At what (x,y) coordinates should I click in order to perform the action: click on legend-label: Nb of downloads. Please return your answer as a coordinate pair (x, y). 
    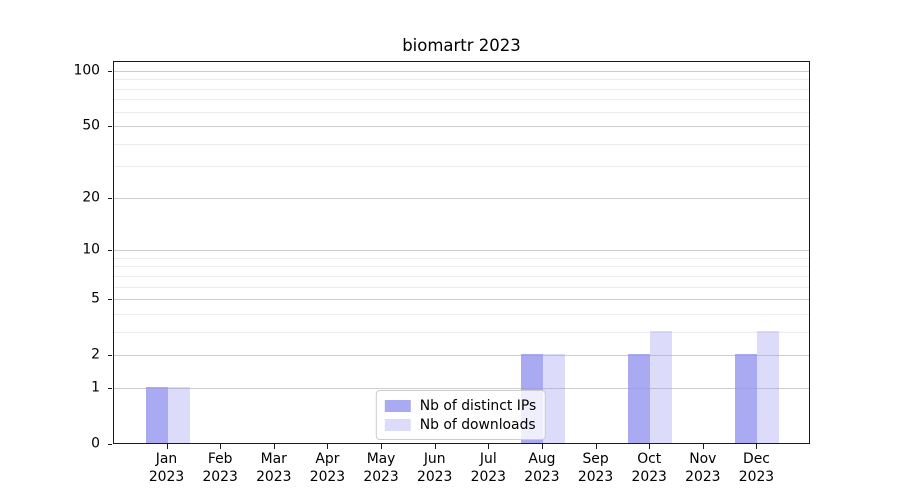
    Looking at the image, I should click on (477, 424).